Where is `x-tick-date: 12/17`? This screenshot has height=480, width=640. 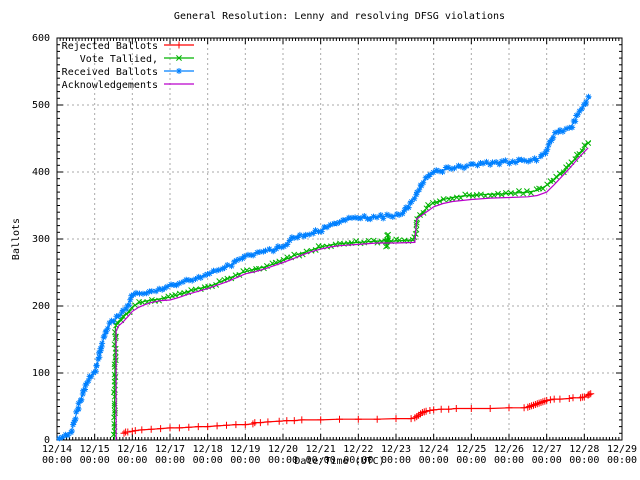
x-tick-date: 12/17 is located at coordinates (170, 449).